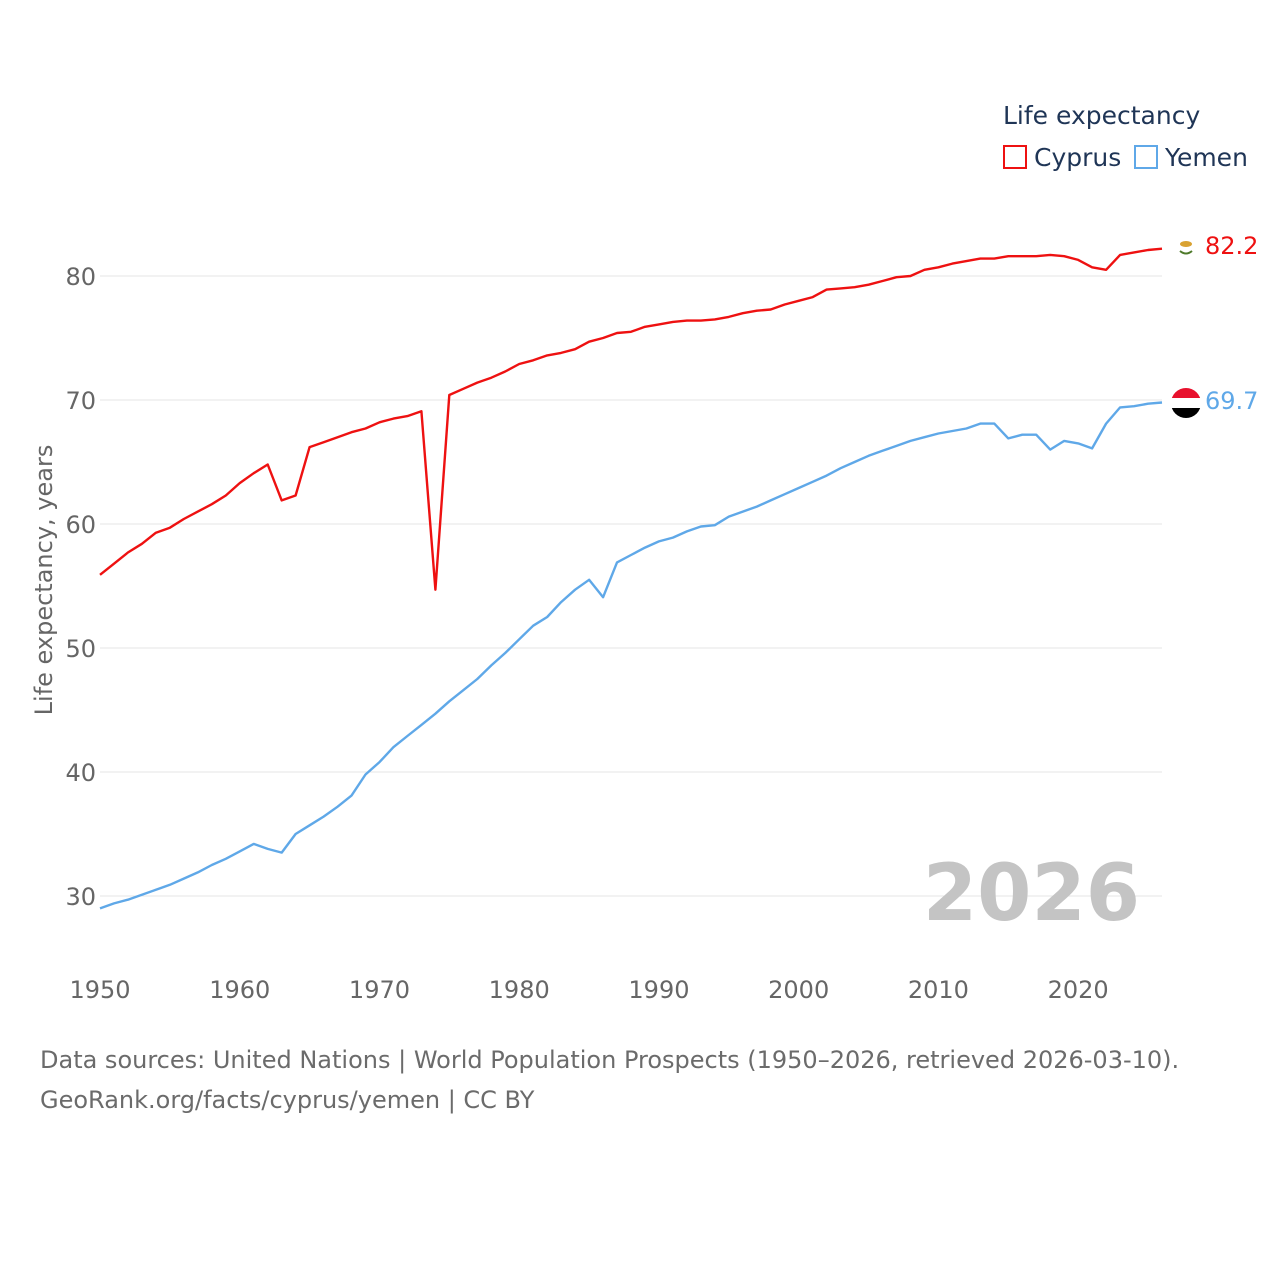 This screenshot has height=1280, width=1280. I want to click on end-label-cyprus: 82.2, so click(1231, 246).